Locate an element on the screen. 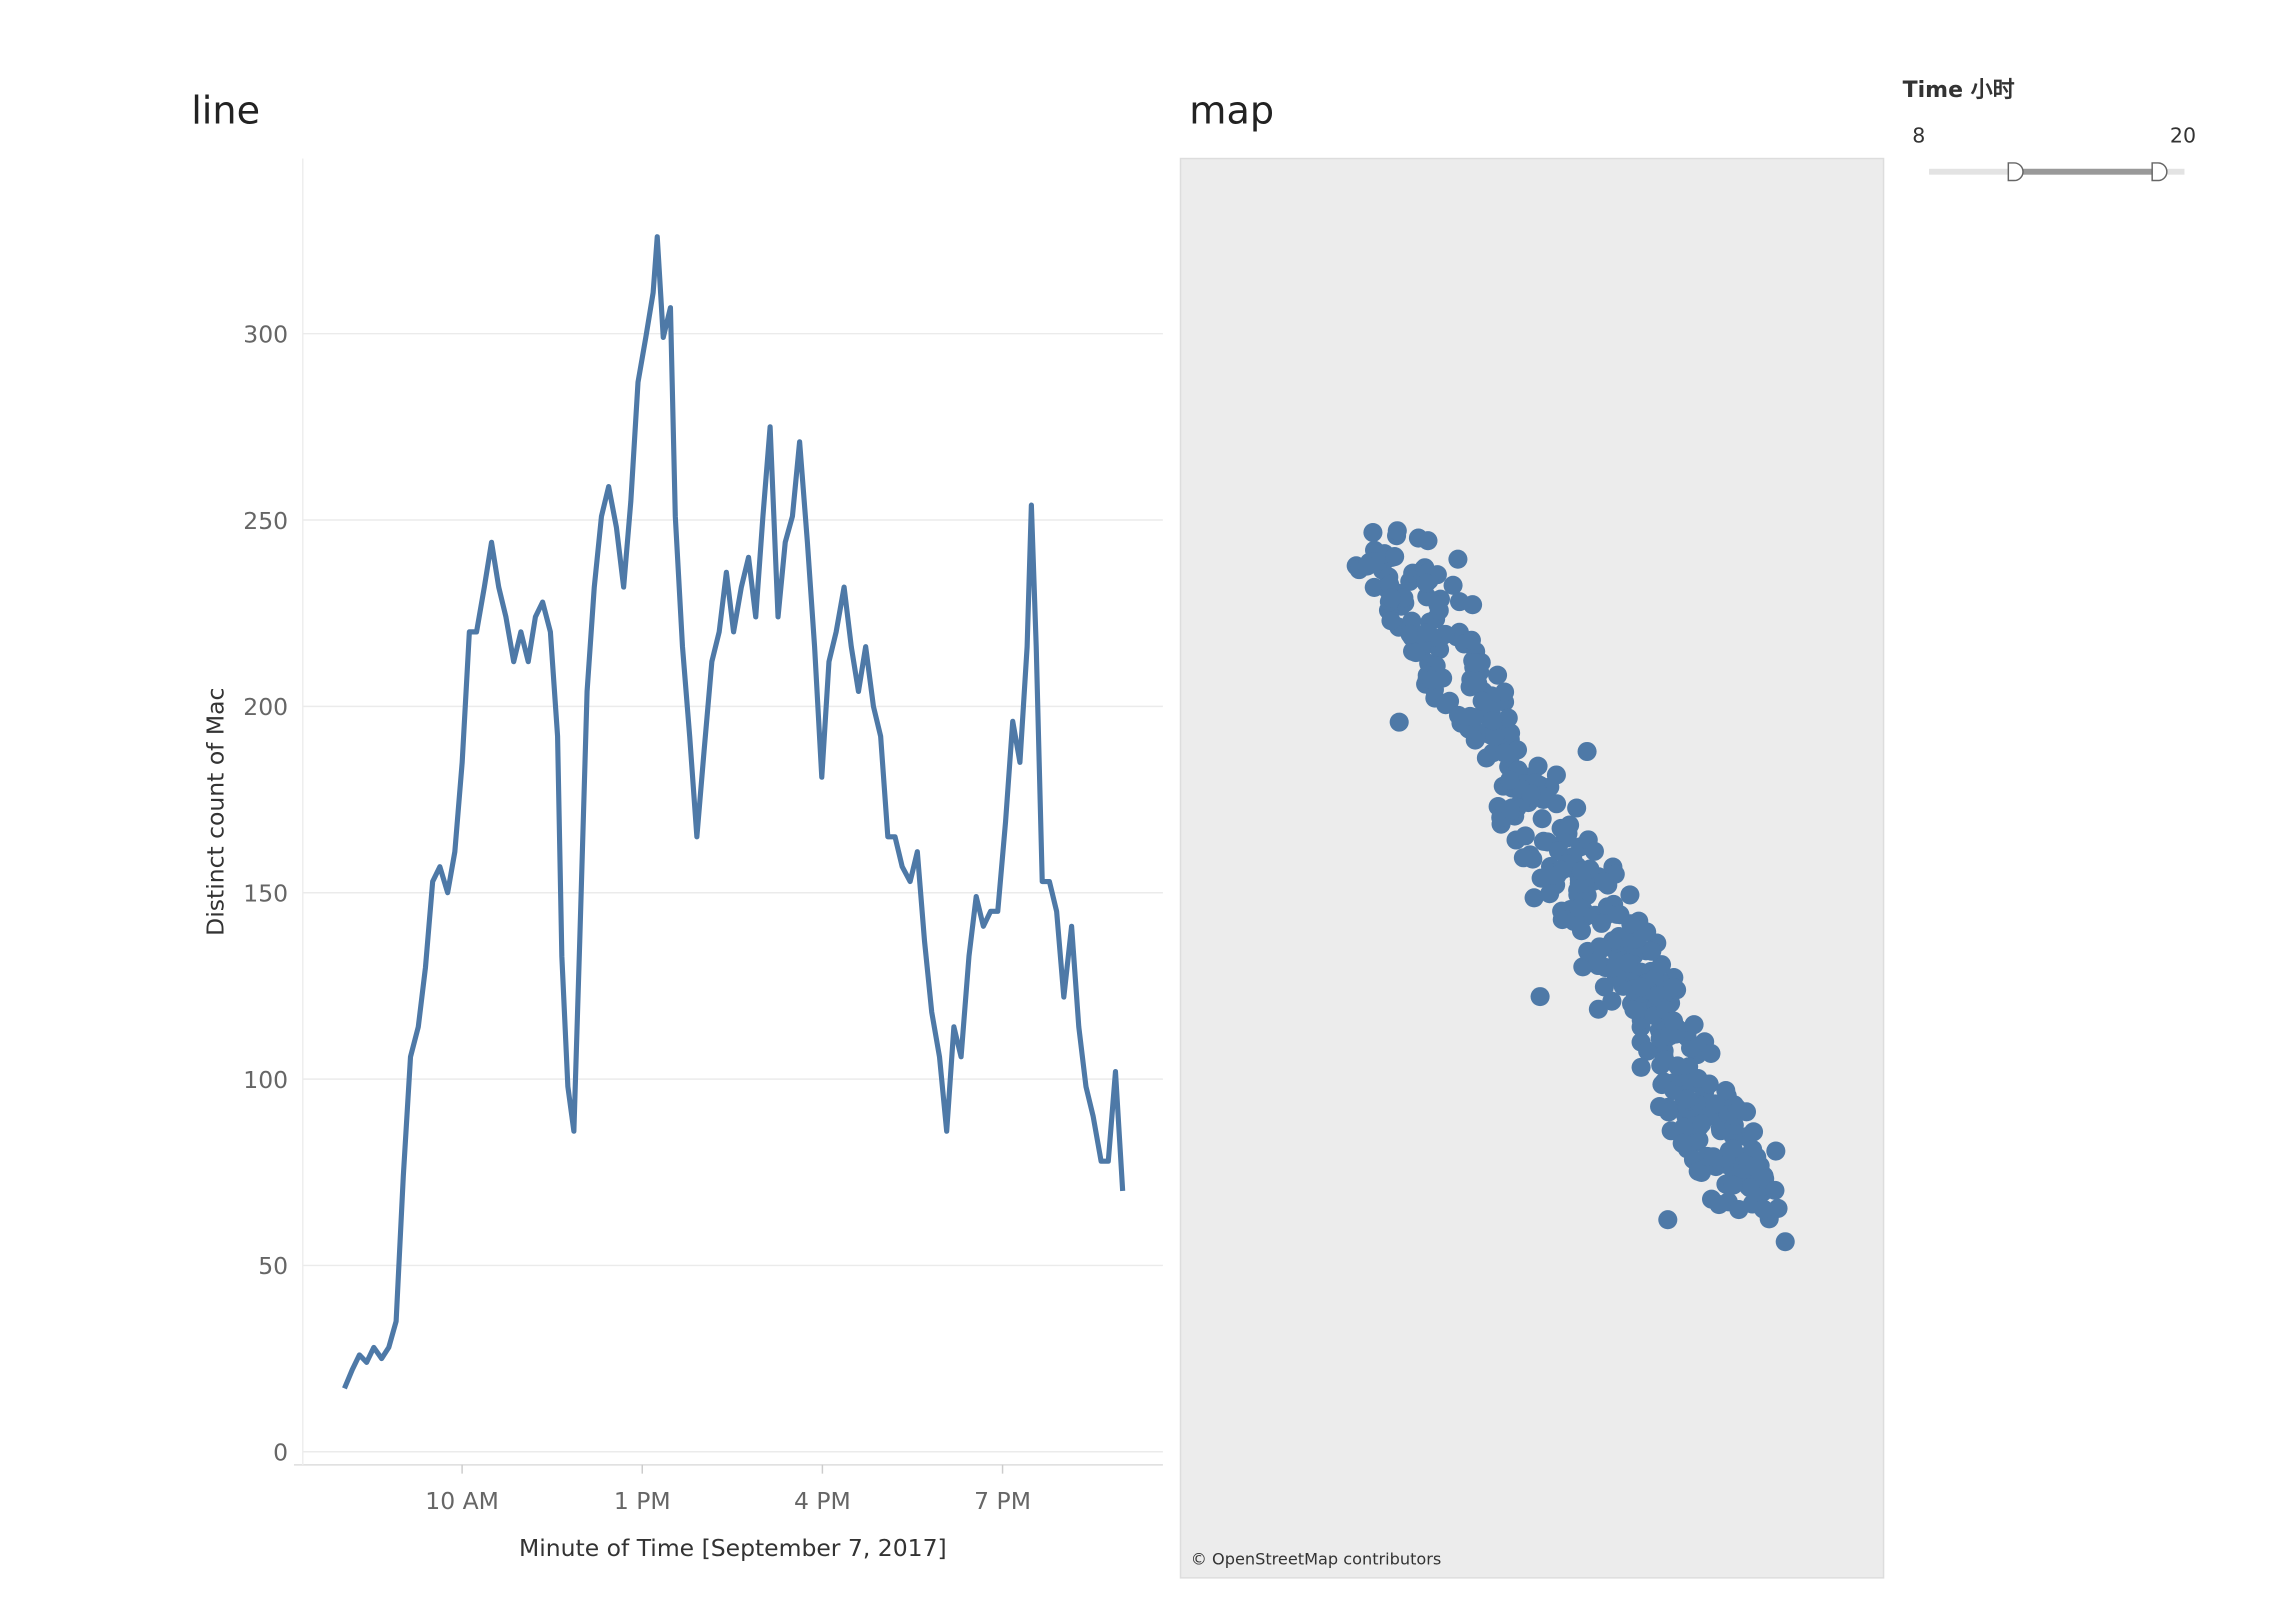 This screenshot has height=1598, width=2270. x-tick-label: 4 PM is located at coordinates (822, 1501).